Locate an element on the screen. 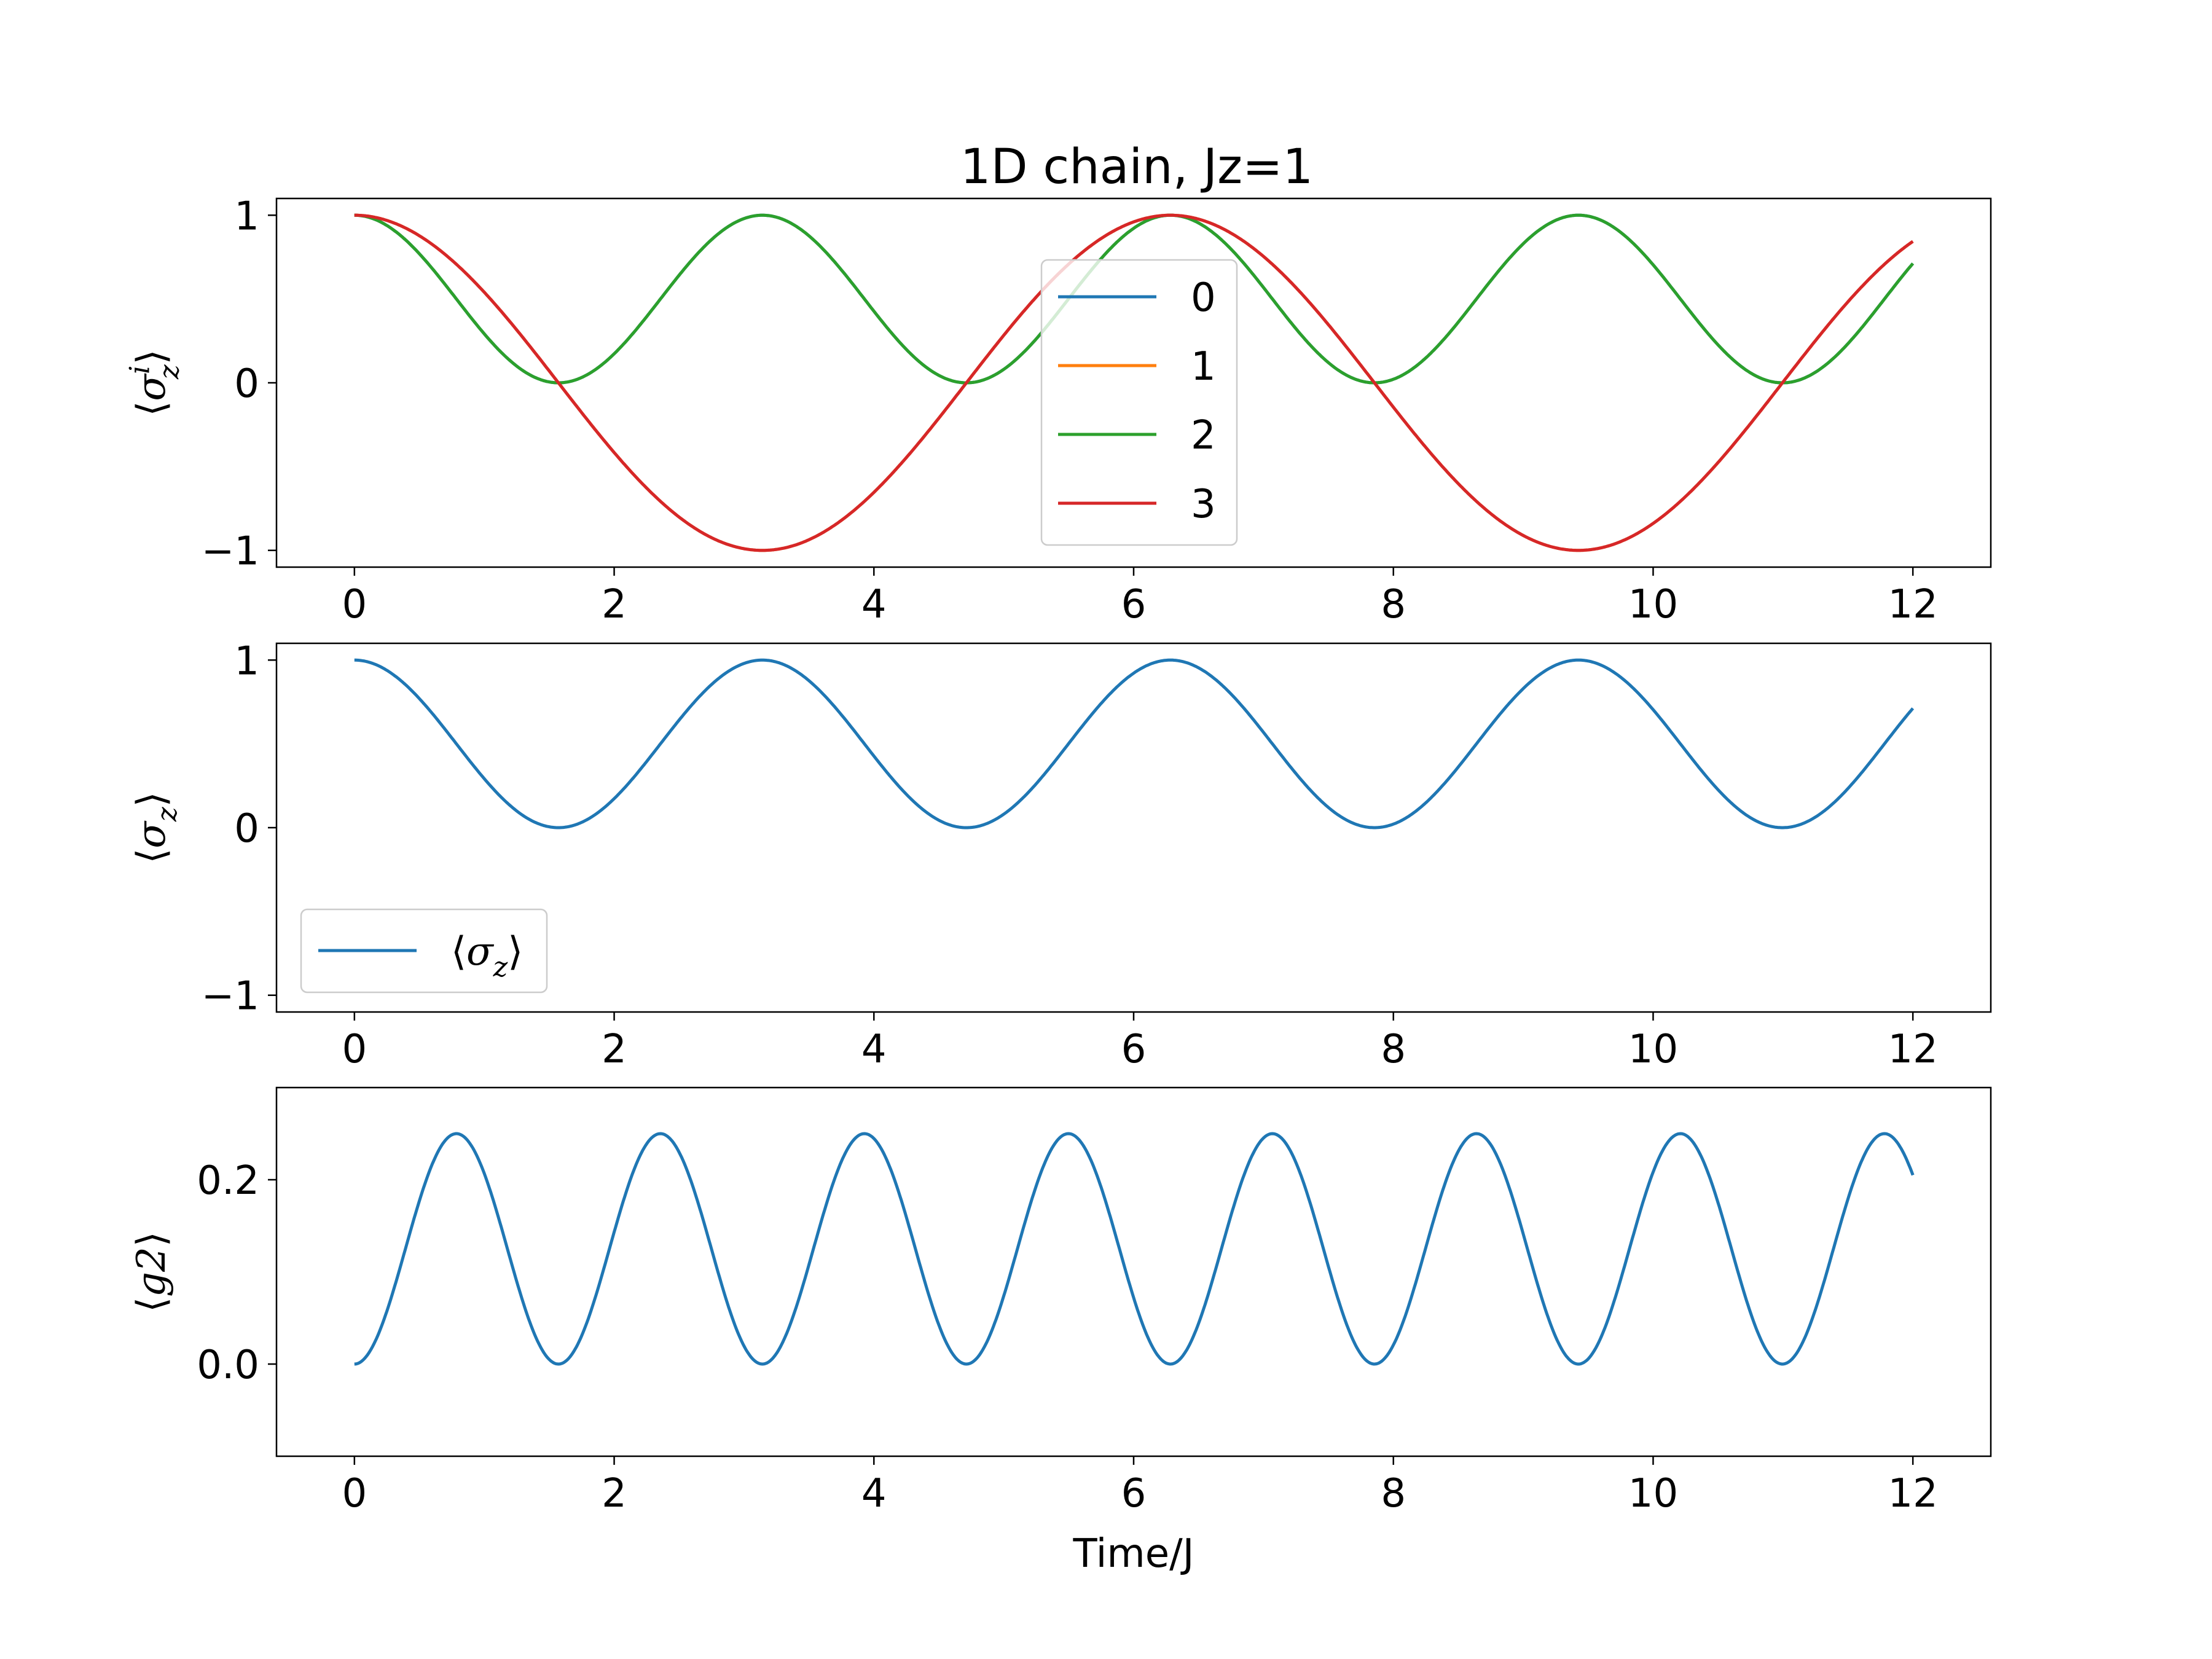  y-axis-label: ⟨σz⟩ is located at coordinates (156, 827).